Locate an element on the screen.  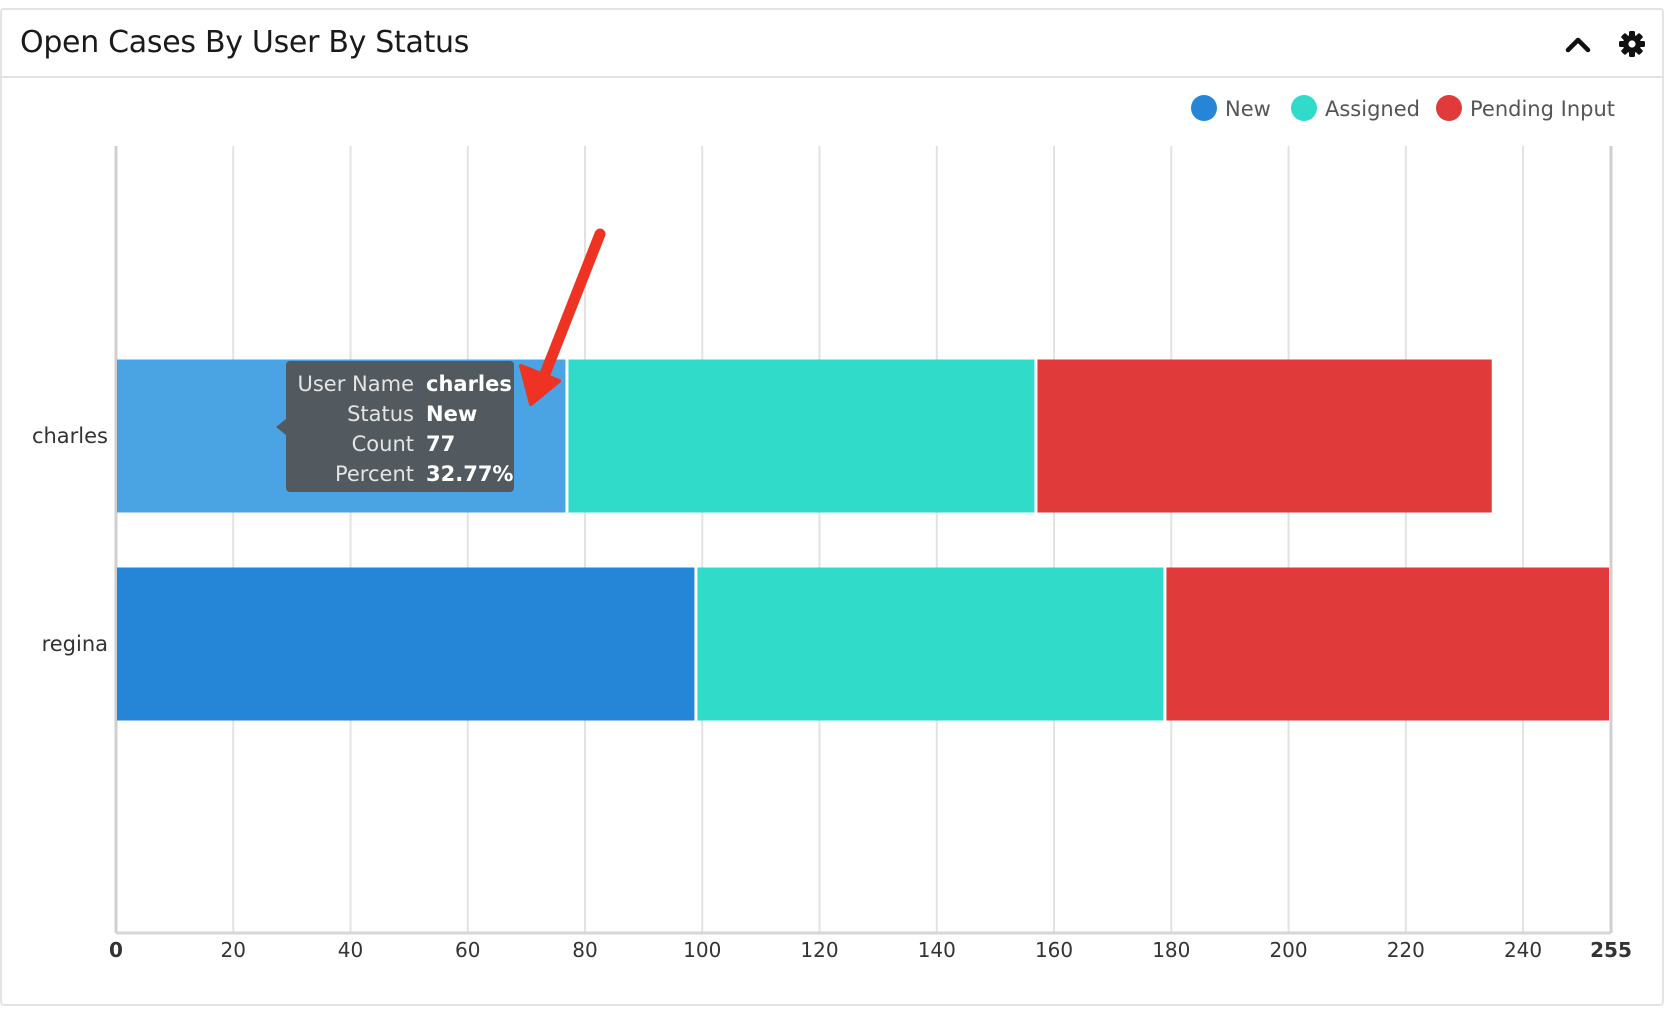
x-tick-label: 100 is located at coordinates (702, 950).